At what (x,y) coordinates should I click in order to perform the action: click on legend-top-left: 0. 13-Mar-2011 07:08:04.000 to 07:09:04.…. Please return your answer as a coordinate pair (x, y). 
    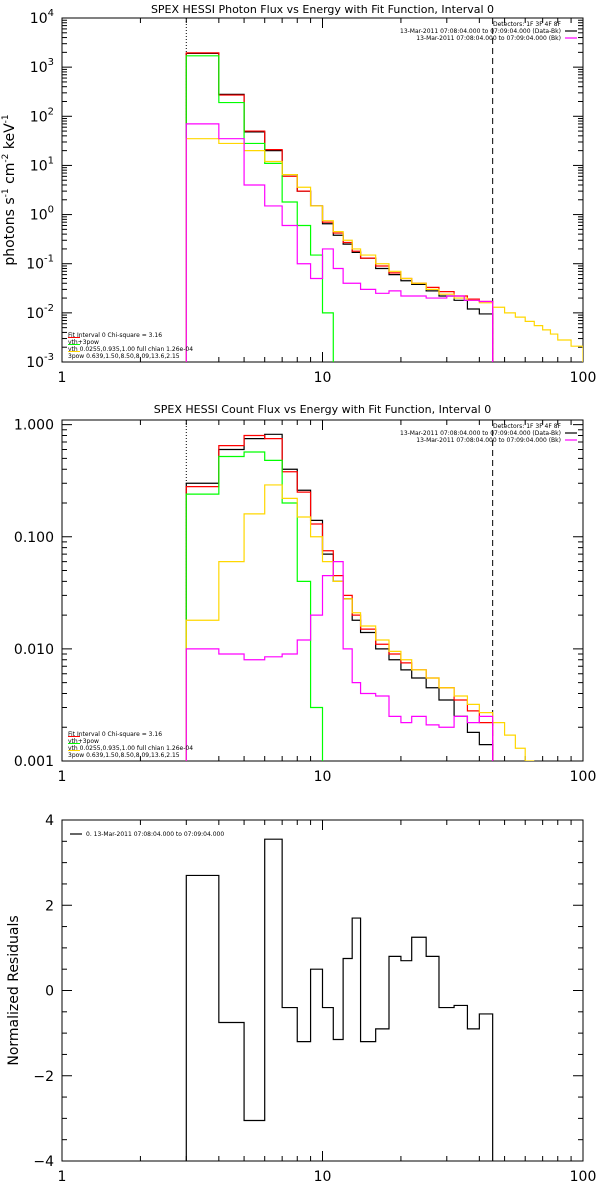
    Looking at the image, I should click on (147, 834).